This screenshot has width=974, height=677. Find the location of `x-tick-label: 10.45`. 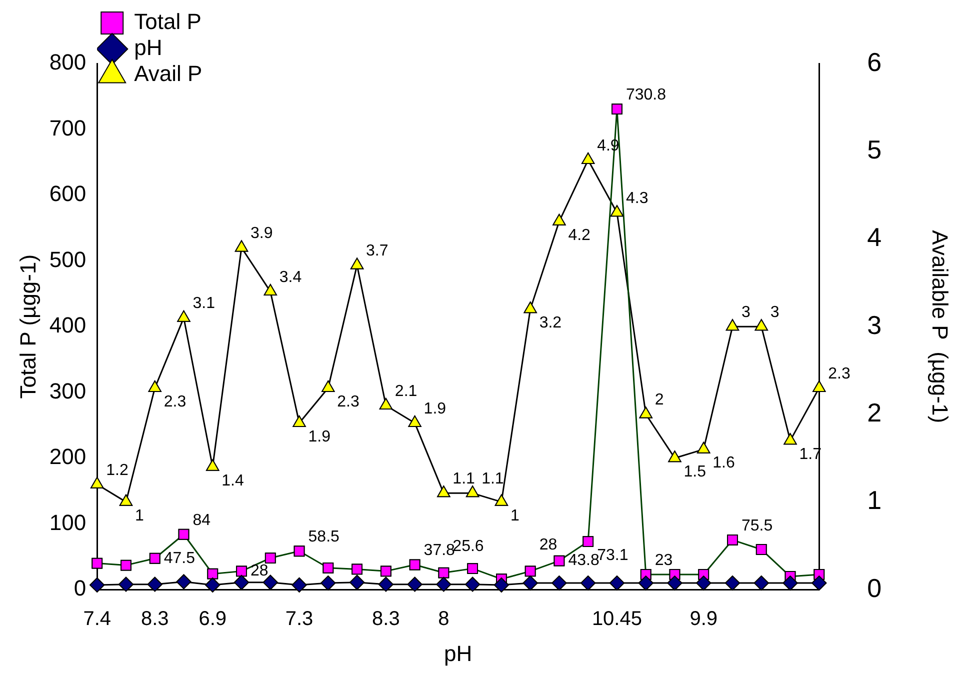

x-tick-label: 10.45 is located at coordinates (617, 619).